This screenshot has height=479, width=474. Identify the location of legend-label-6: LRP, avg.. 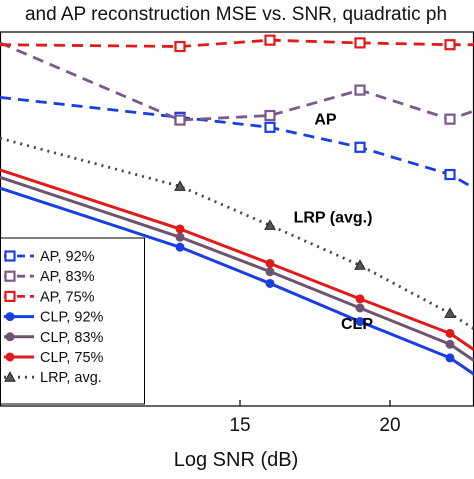
(71, 378).